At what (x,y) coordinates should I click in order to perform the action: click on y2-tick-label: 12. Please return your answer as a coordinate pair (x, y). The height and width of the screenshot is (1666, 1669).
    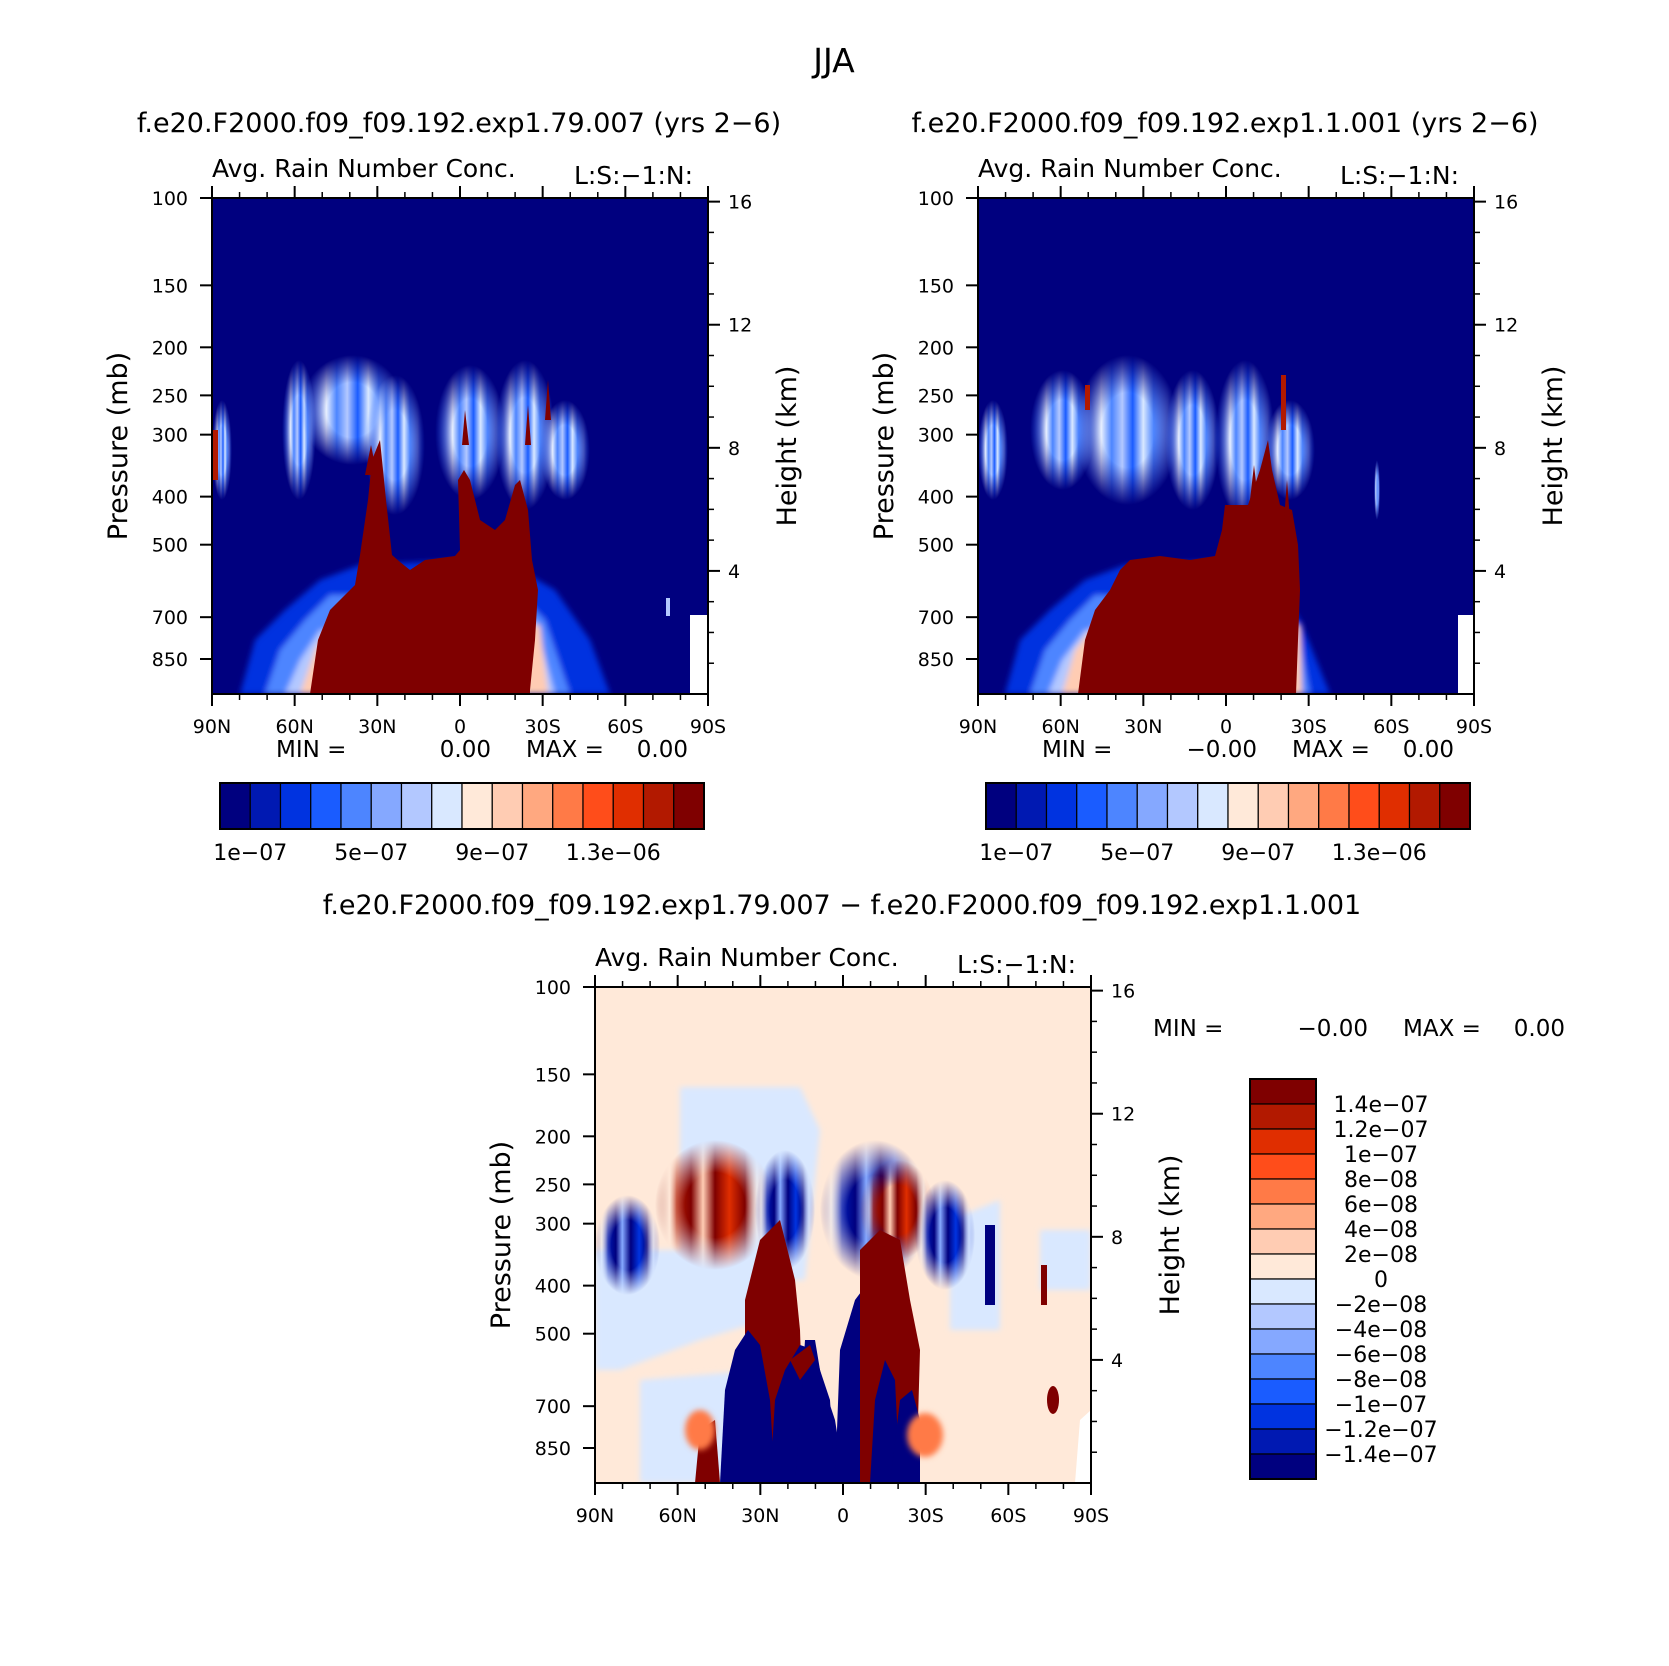
    Looking at the image, I should click on (1123, 1115).